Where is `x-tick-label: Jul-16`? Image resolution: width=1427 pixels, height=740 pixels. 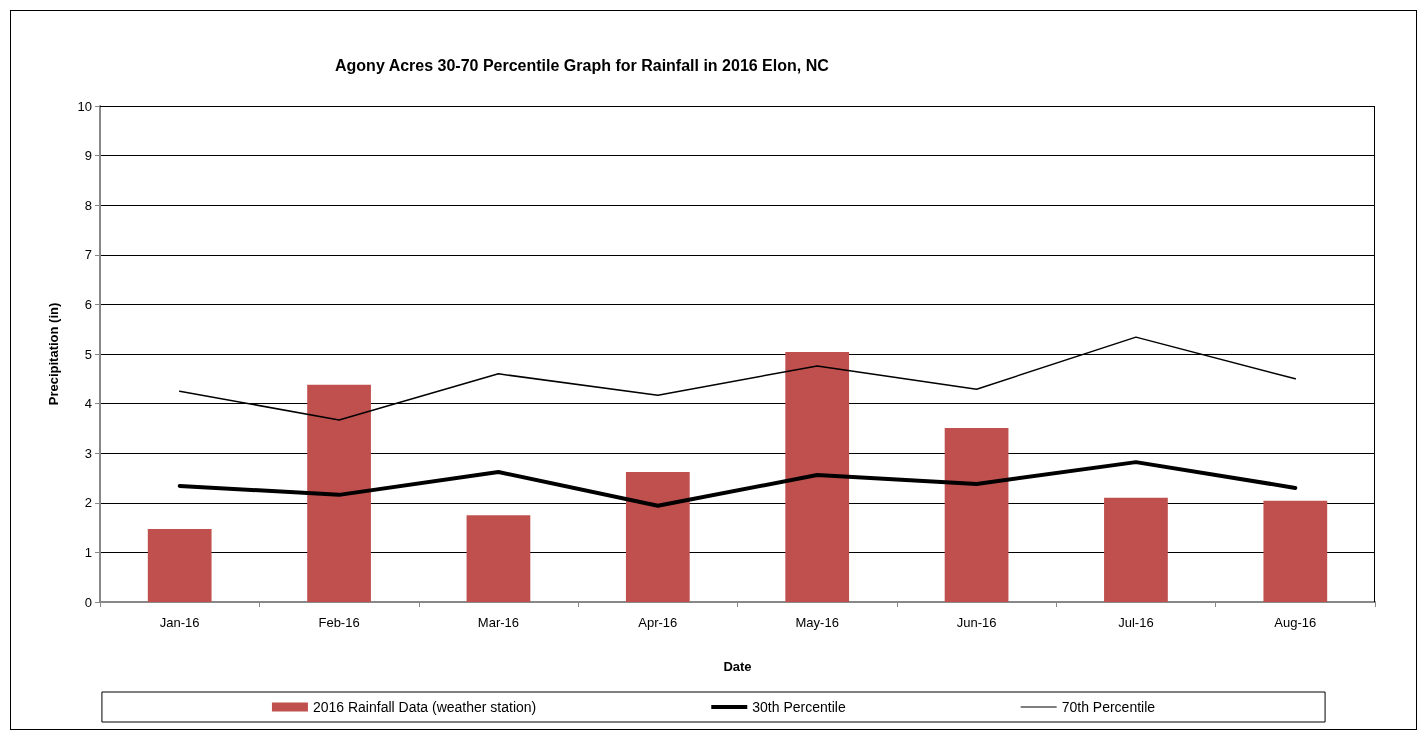 x-tick-label: Jul-16 is located at coordinates (1136, 622).